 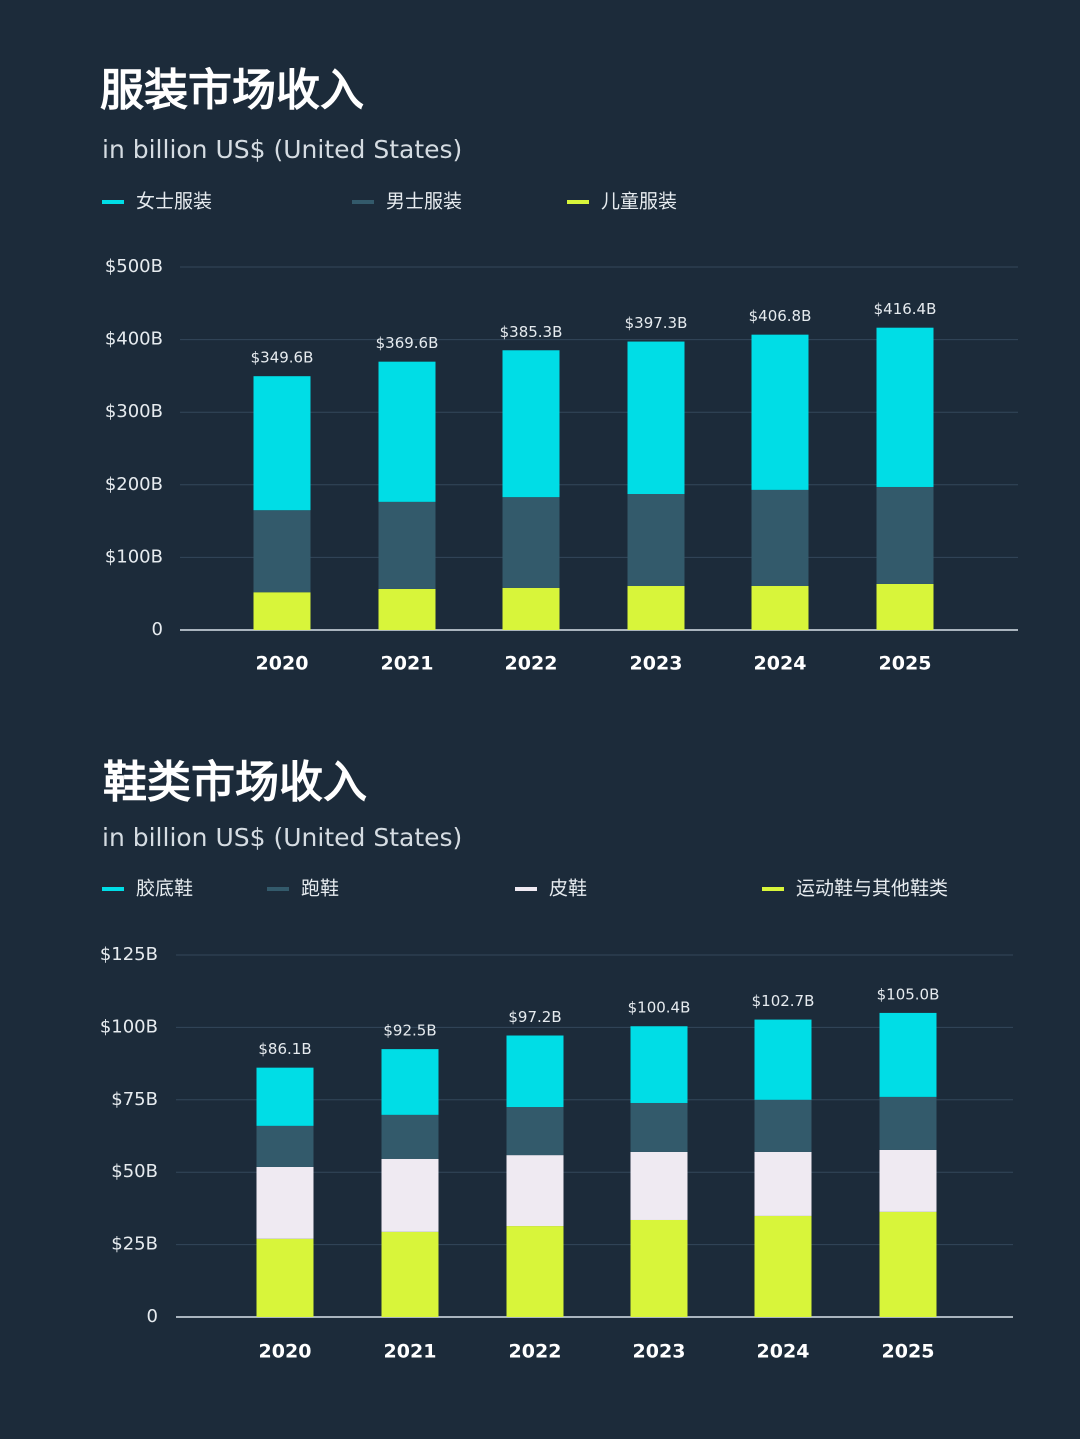 What do you see at coordinates (134, 339) in the screenshot?
I see `y-tick-label: $400B` at bounding box center [134, 339].